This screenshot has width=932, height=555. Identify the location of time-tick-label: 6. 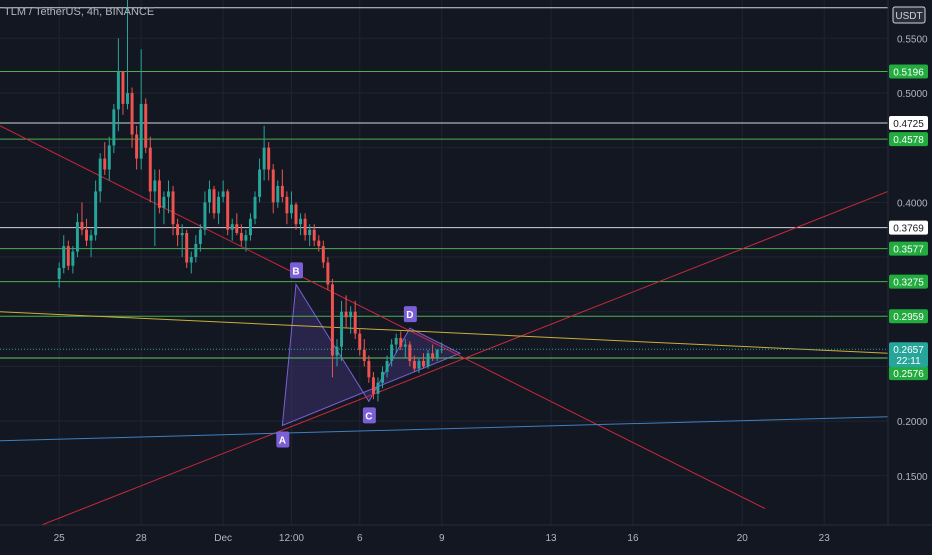
(360, 538).